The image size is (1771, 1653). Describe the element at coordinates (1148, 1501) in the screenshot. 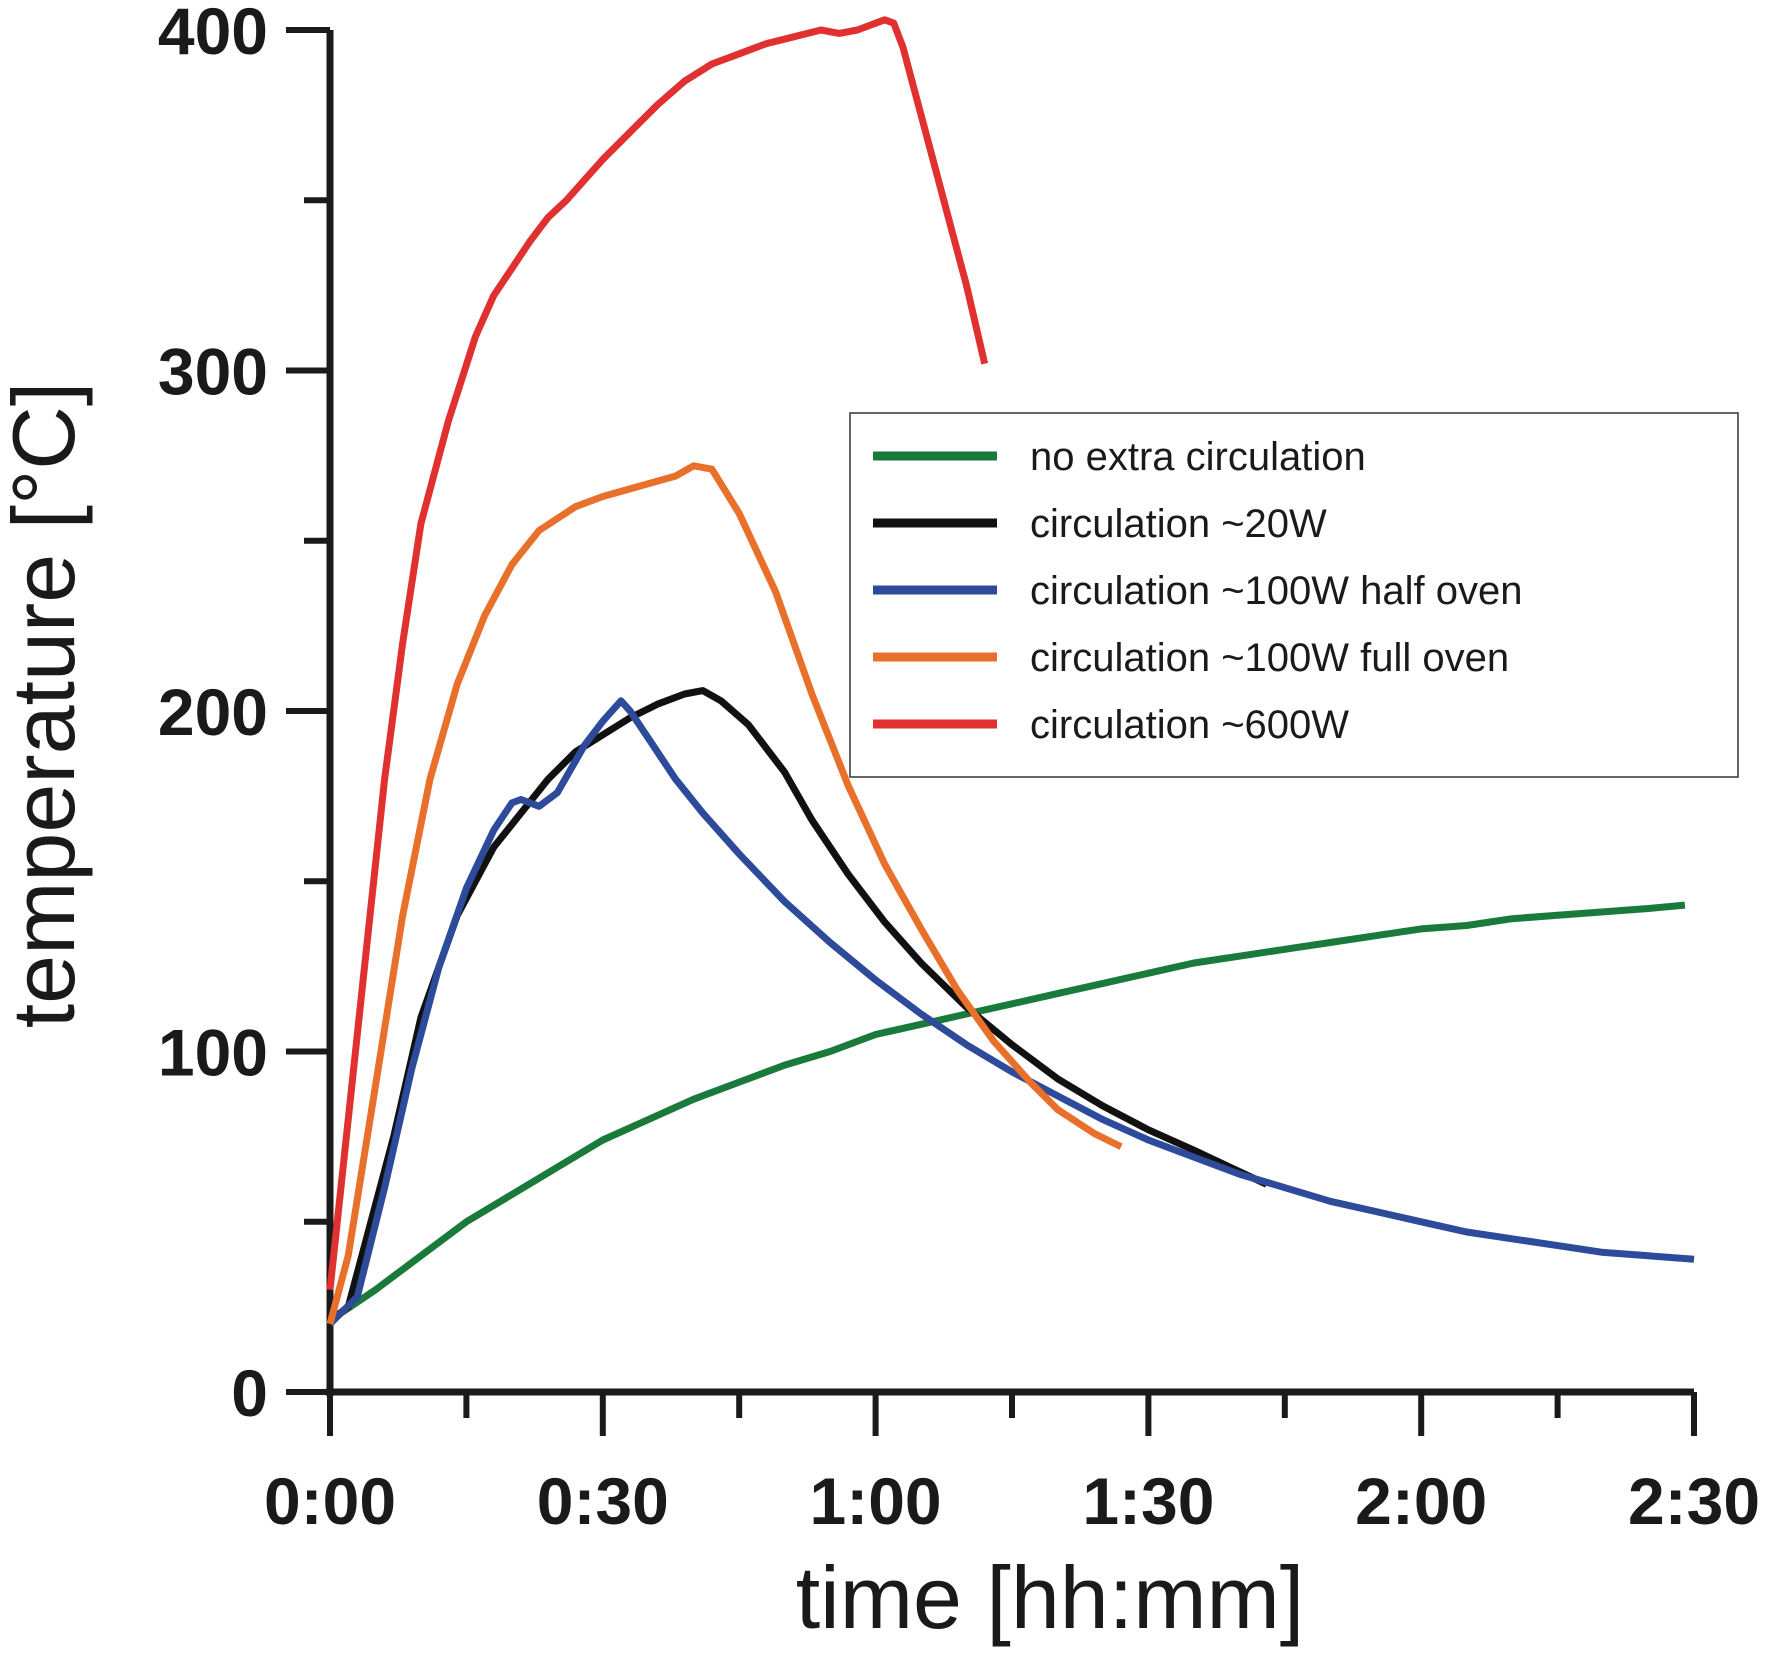

I see `x-tick-label: 1:30` at that location.